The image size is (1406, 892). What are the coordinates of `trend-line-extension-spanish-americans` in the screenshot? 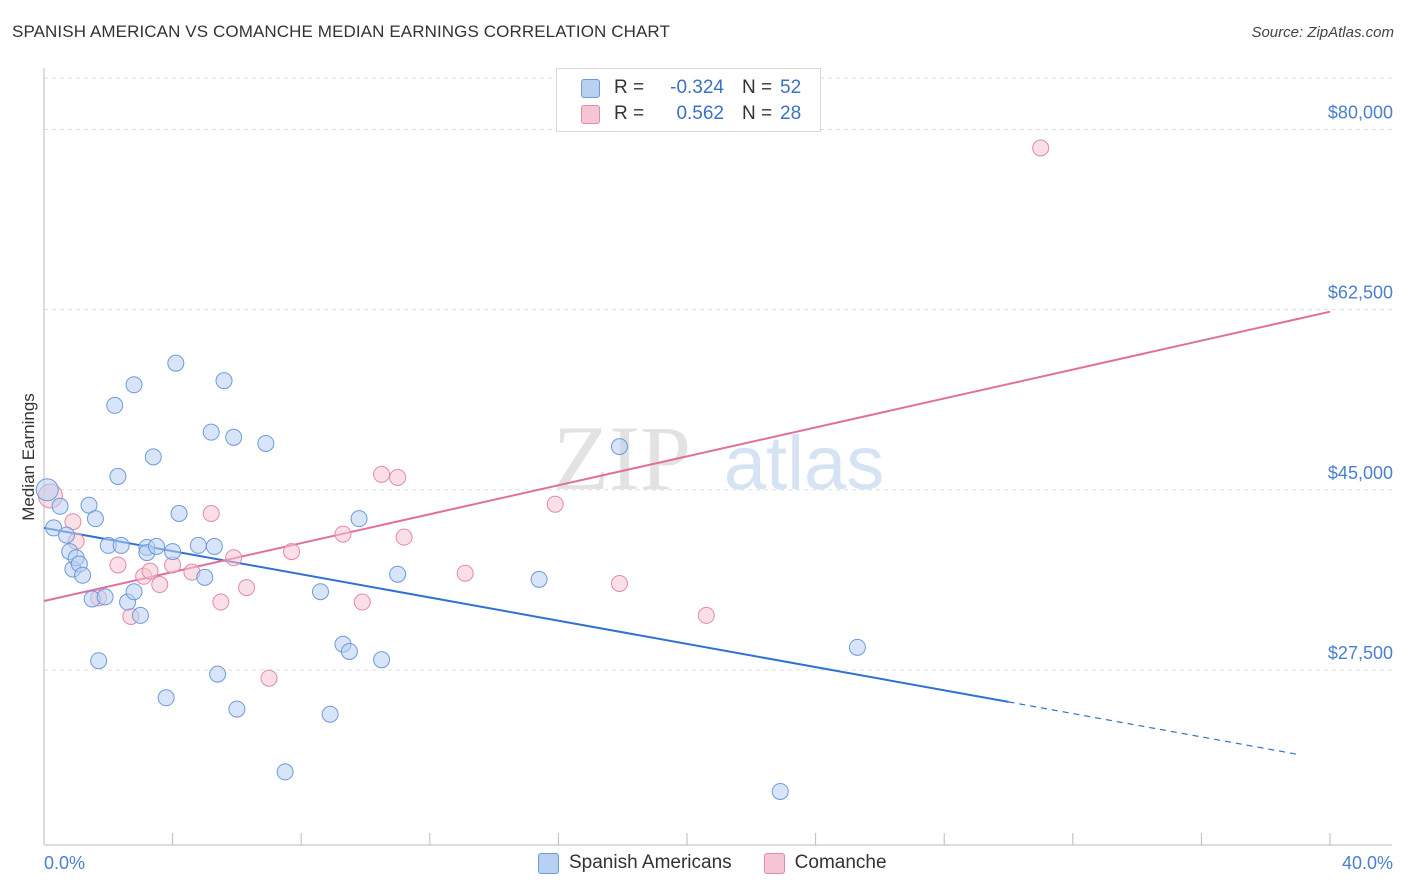 It's located at (1153, 728).